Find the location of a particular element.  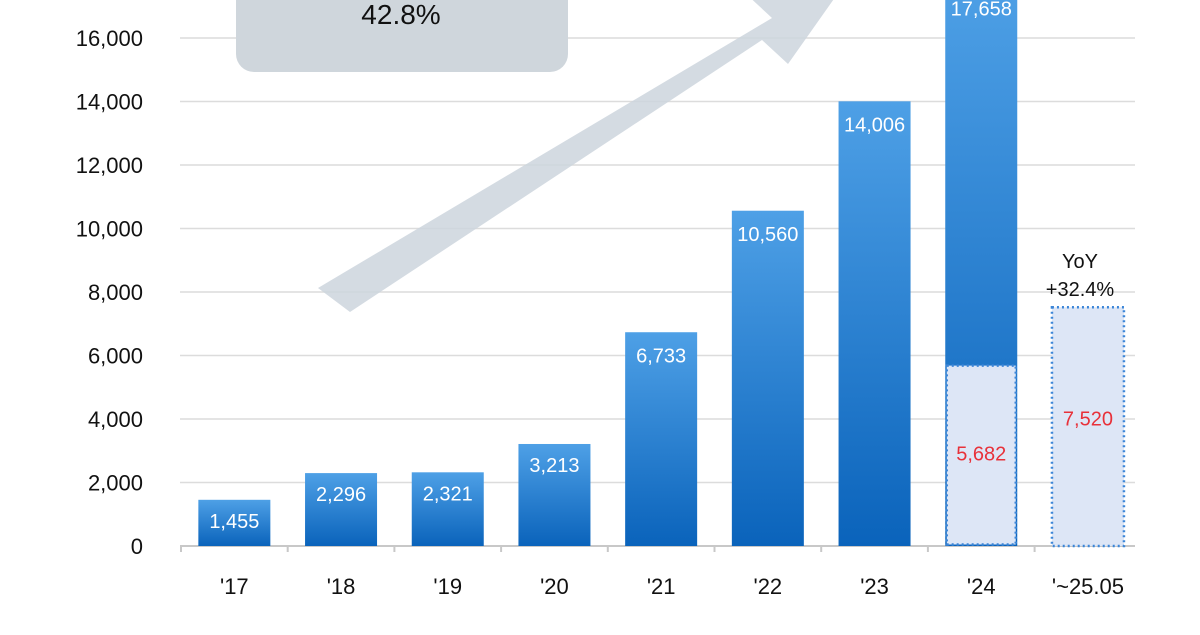

x-tick-label: '21 is located at coordinates (661, 586).